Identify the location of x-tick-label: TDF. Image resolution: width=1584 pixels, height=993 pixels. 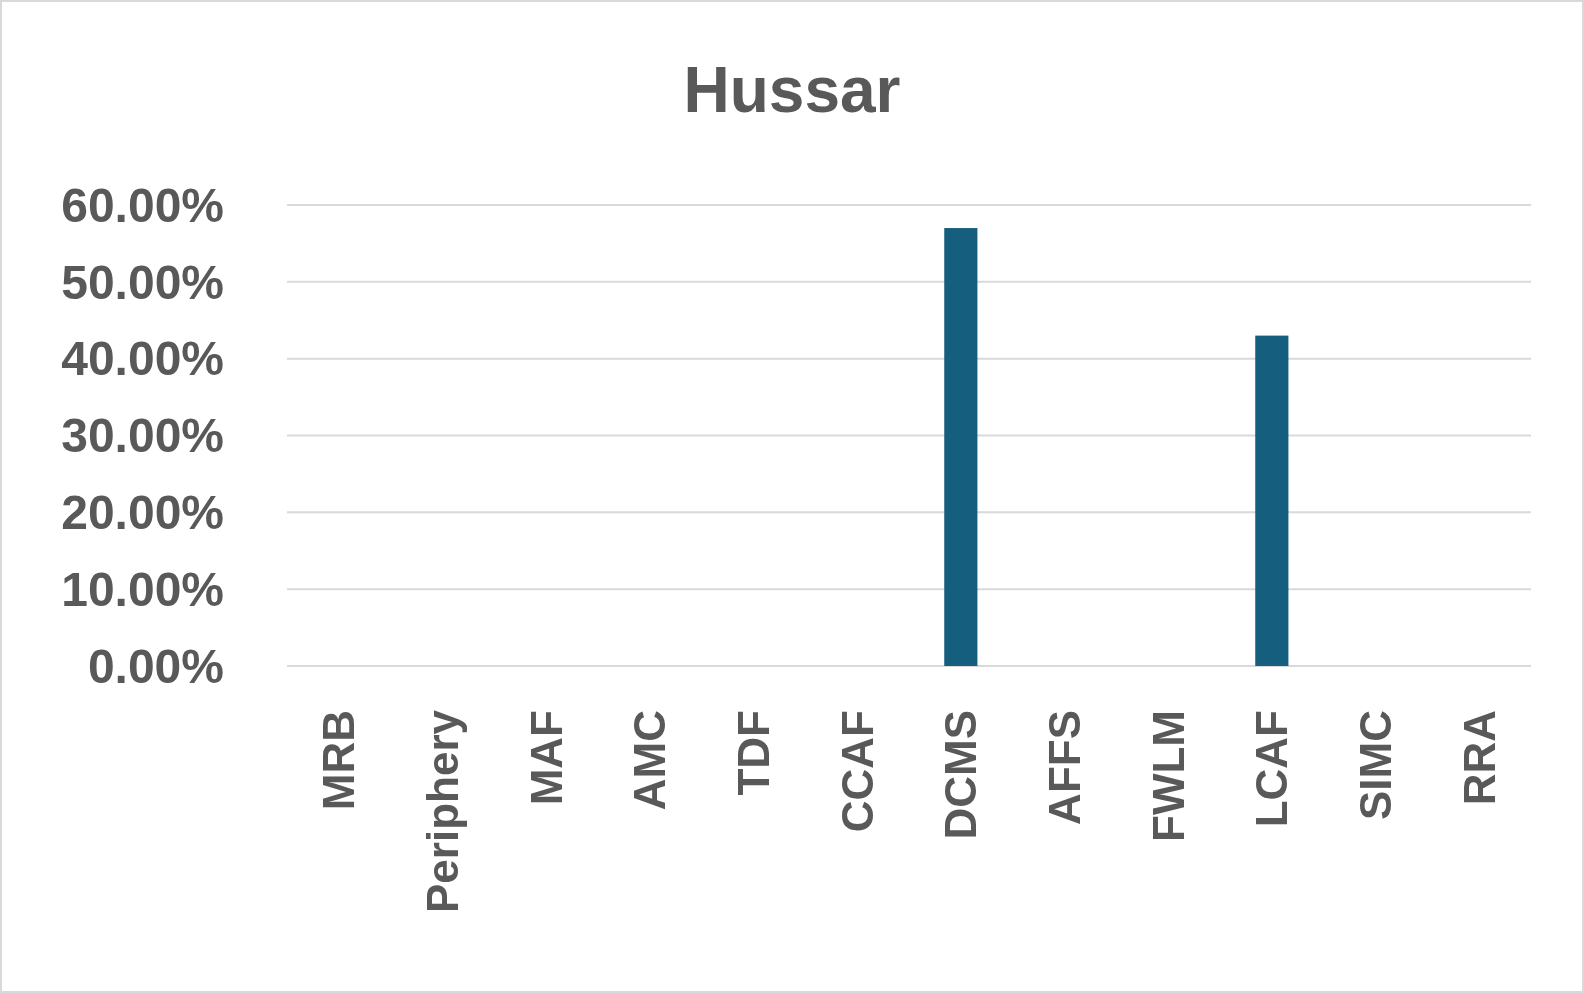
(753, 753).